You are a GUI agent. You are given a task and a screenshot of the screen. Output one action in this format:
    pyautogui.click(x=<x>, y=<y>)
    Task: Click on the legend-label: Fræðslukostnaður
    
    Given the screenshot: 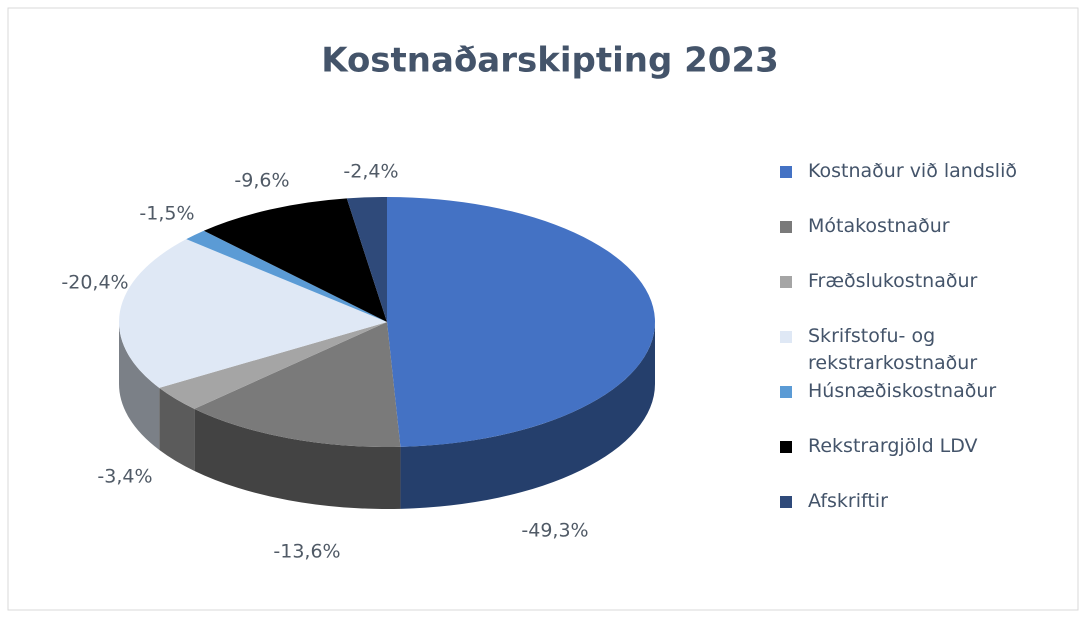 What is the action you would take?
    pyautogui.click(x=893, y=281)
    